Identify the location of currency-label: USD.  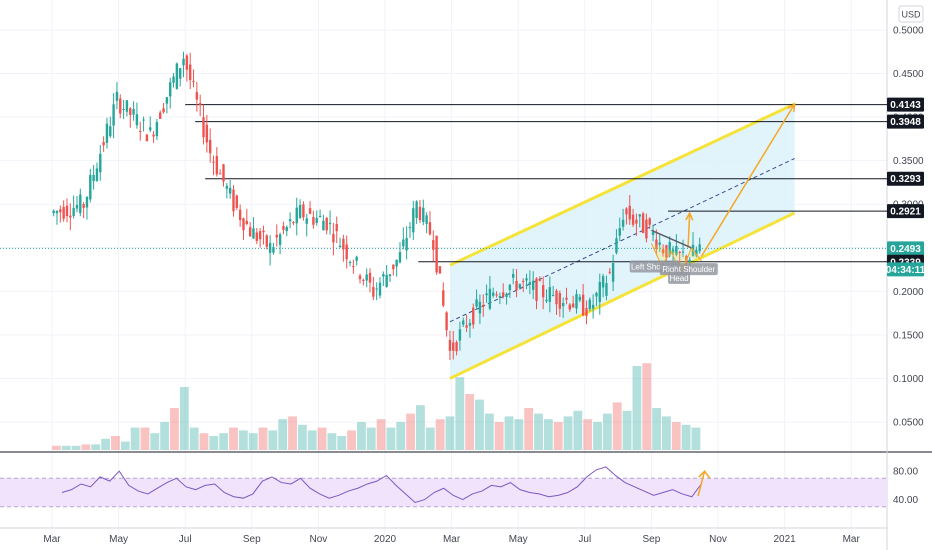
(911, 15).